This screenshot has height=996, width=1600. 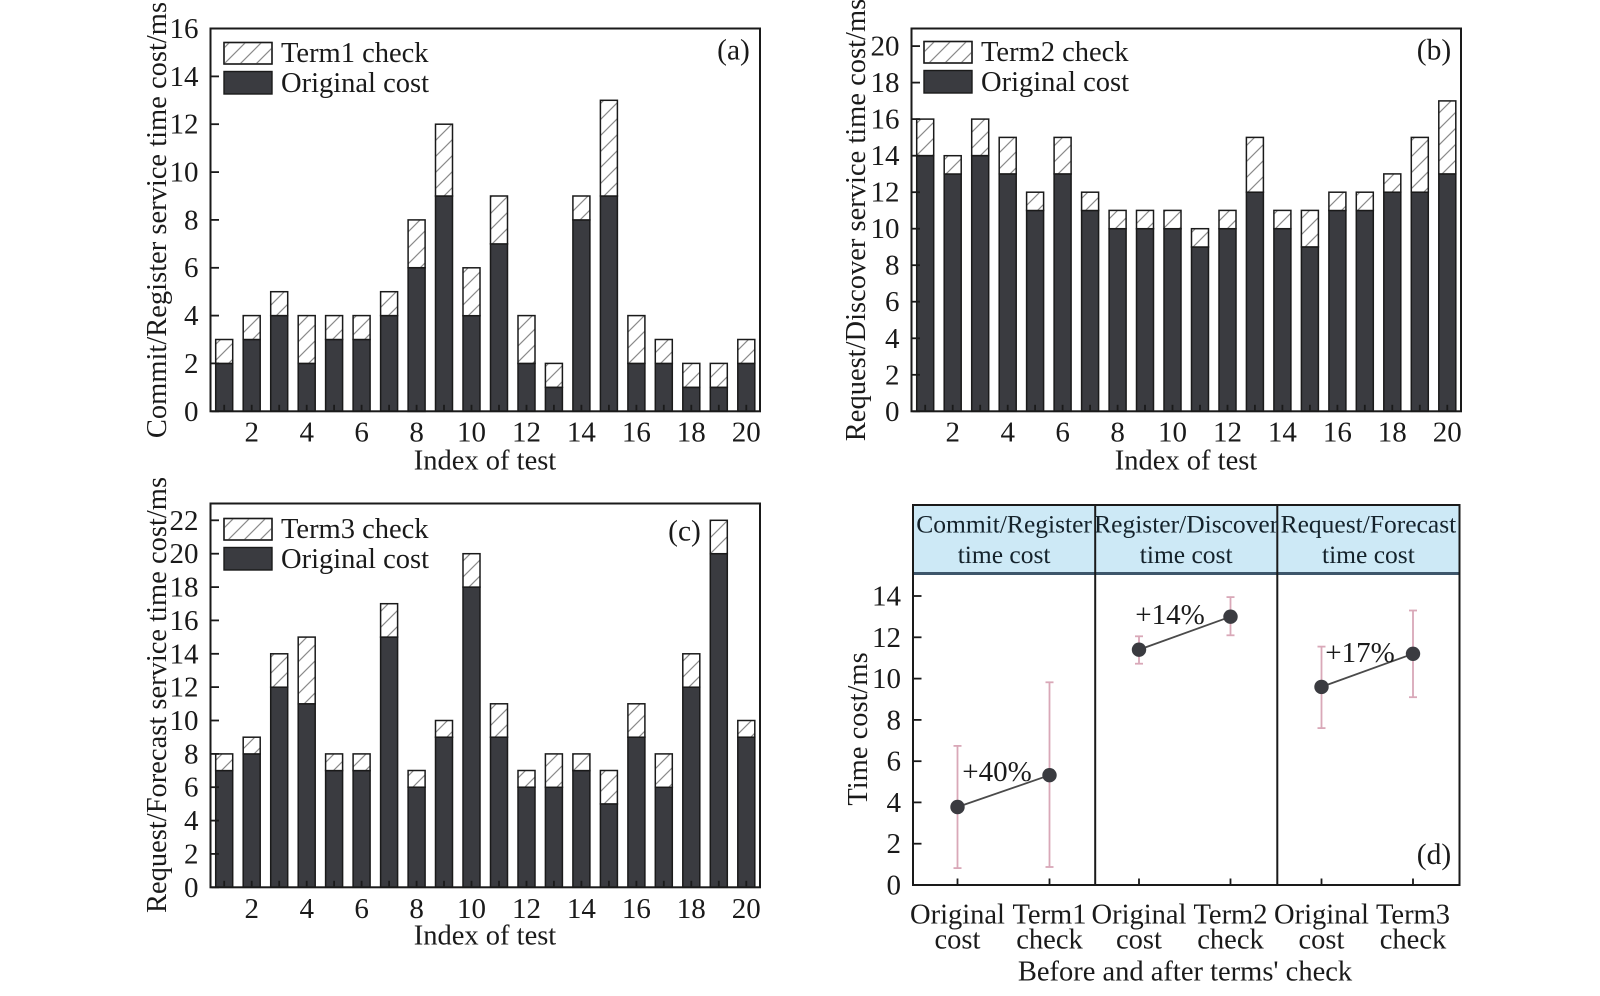 What do you see at coordinates (1186, 524) in the screenshot?
I see `svg-text: Register/Discover` at bounding box center [1186, 524].